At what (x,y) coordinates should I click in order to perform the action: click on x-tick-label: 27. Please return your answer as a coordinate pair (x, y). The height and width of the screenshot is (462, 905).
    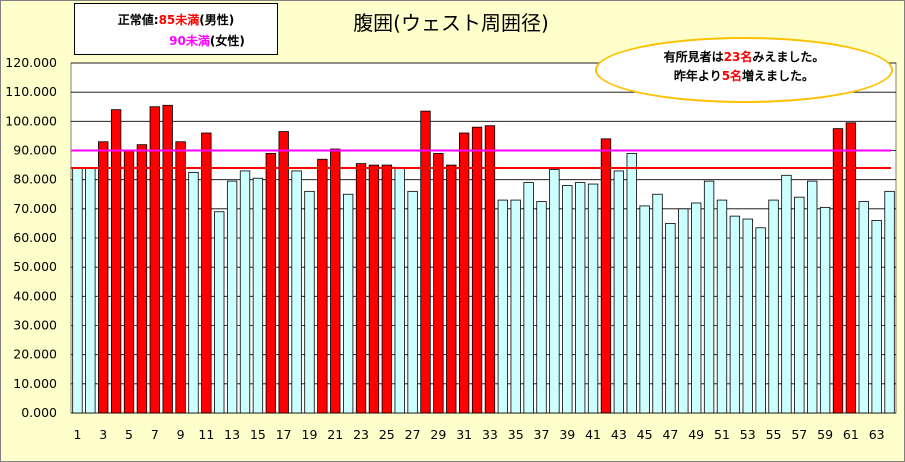
    Looking at the image, I should click on (413, 434).